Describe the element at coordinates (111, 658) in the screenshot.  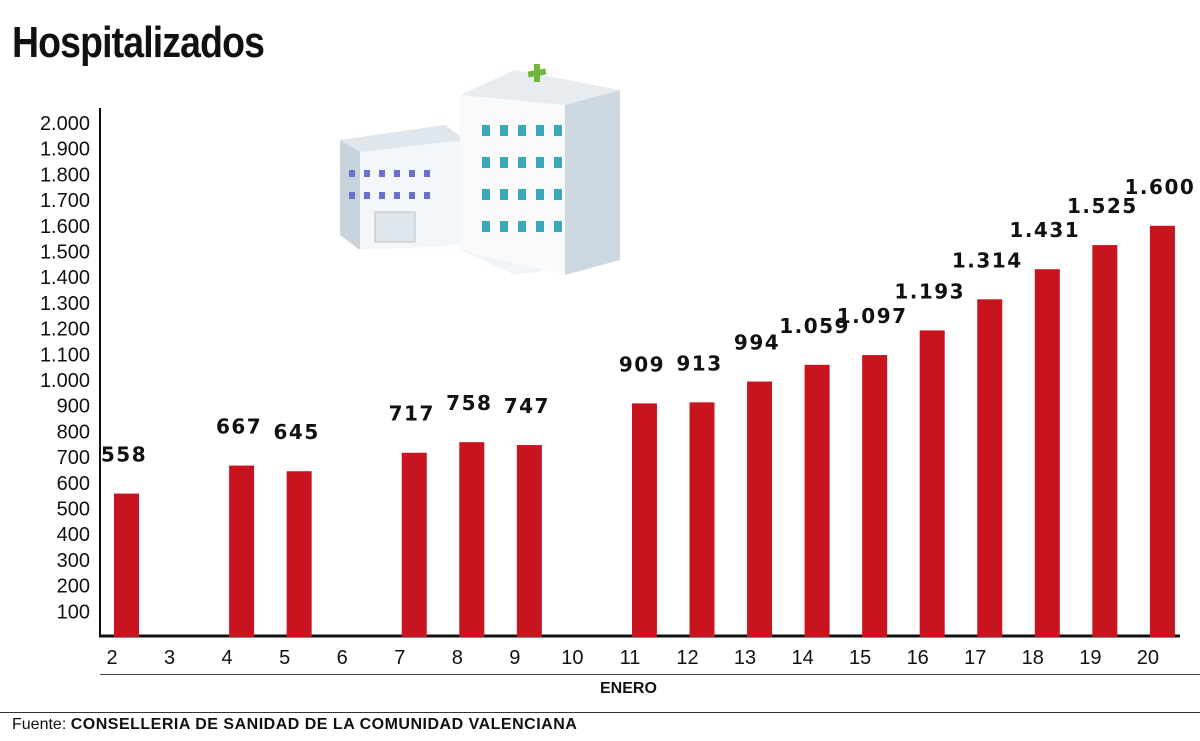
I see `x-tick-label: 2` at that location.